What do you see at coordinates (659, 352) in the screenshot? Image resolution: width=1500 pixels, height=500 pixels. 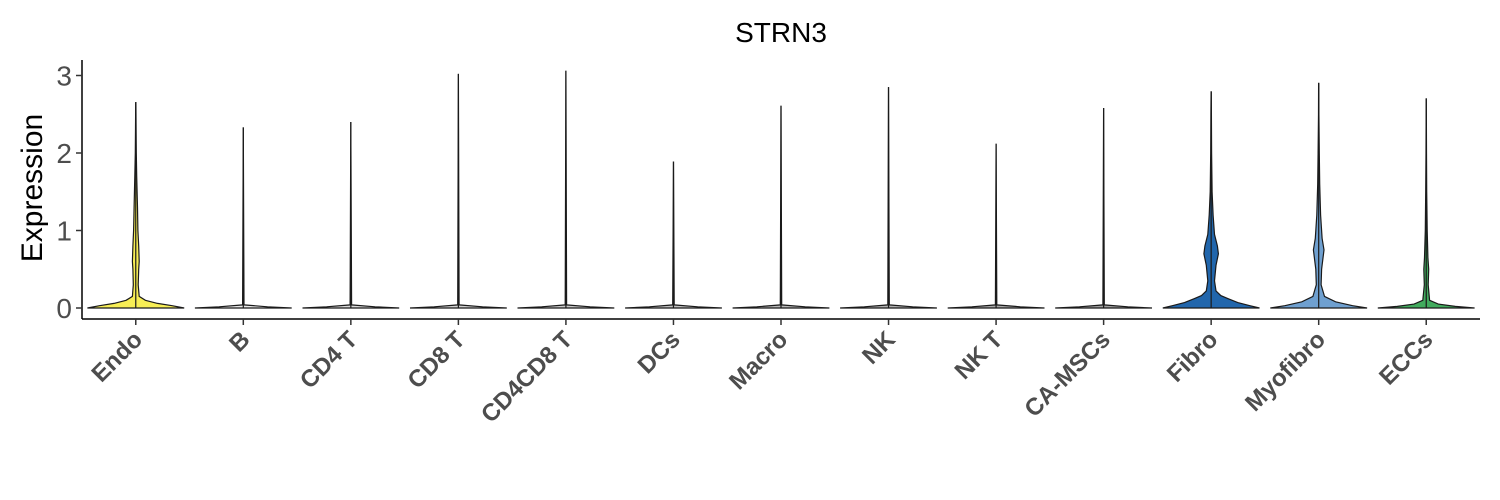 I see `x-tick-label: DCs` at bounding box center [659, 352].